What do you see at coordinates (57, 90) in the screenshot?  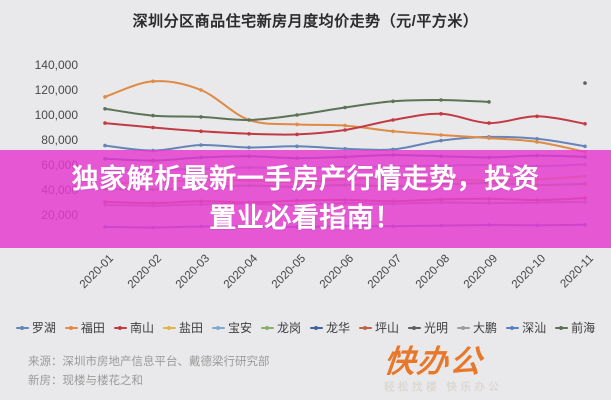 I see `y-tick-label: 120,000` at bounding box center [57, 90].